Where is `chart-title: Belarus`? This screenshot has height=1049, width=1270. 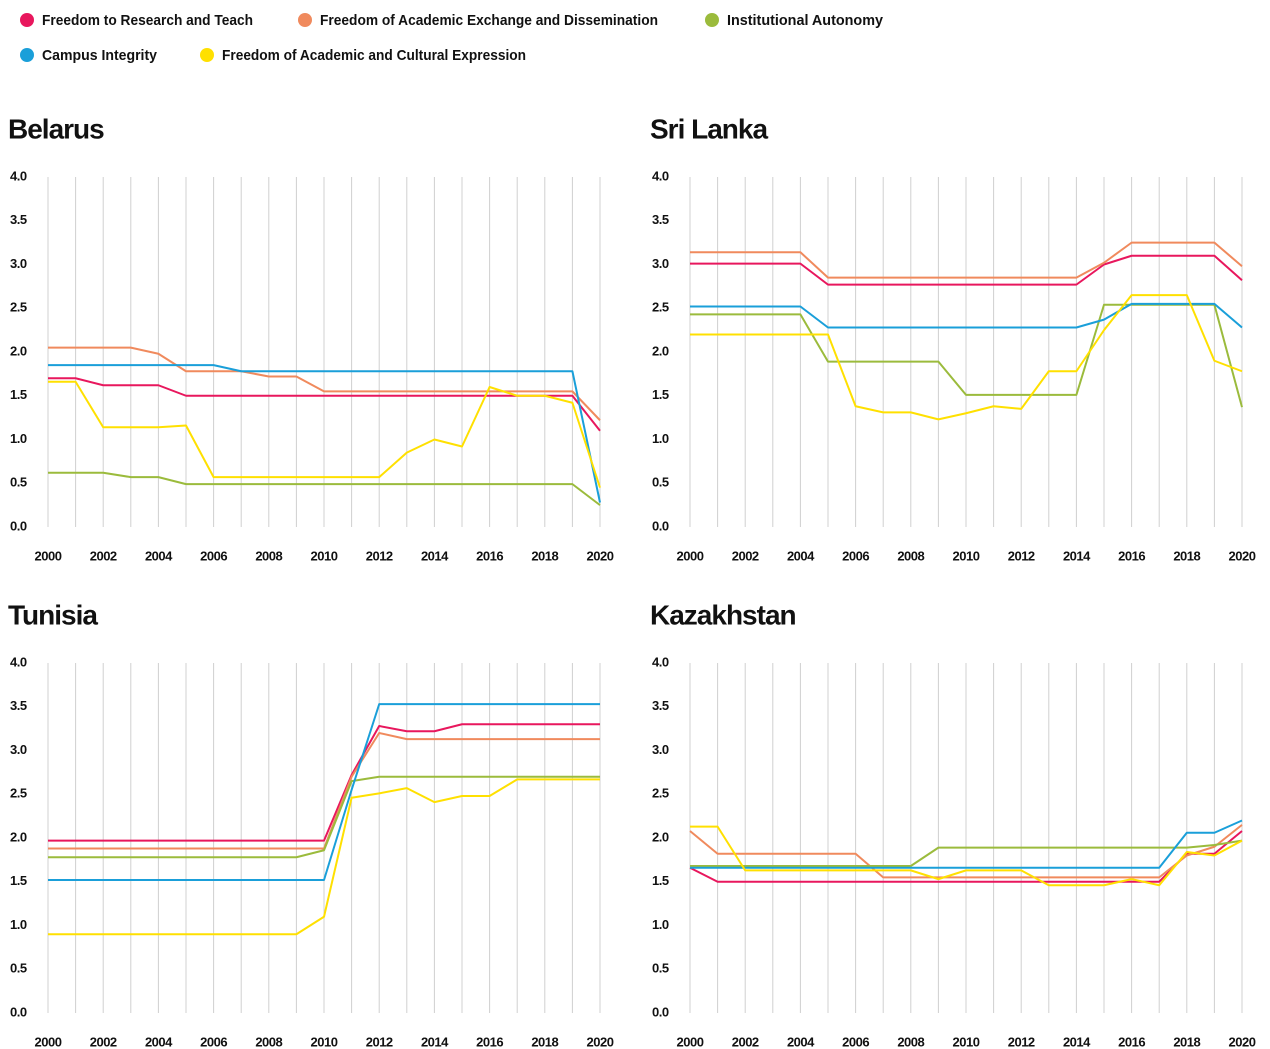
chart-title: Belarus is located at coordinates (56, 128).